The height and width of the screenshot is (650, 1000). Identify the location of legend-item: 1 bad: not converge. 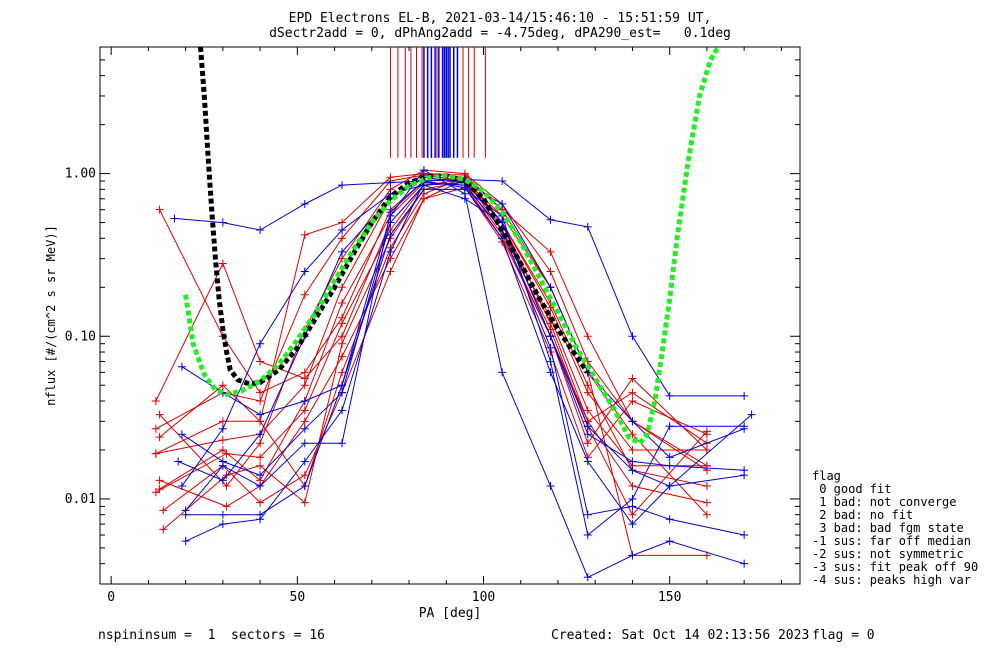
(884, 502).